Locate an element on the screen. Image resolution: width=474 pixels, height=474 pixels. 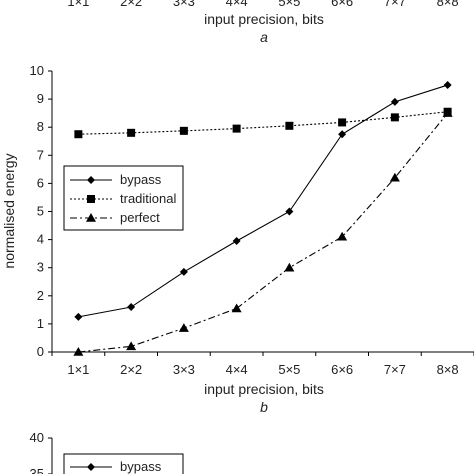
legend-marker-traditional is located at coordinates (91, 199).